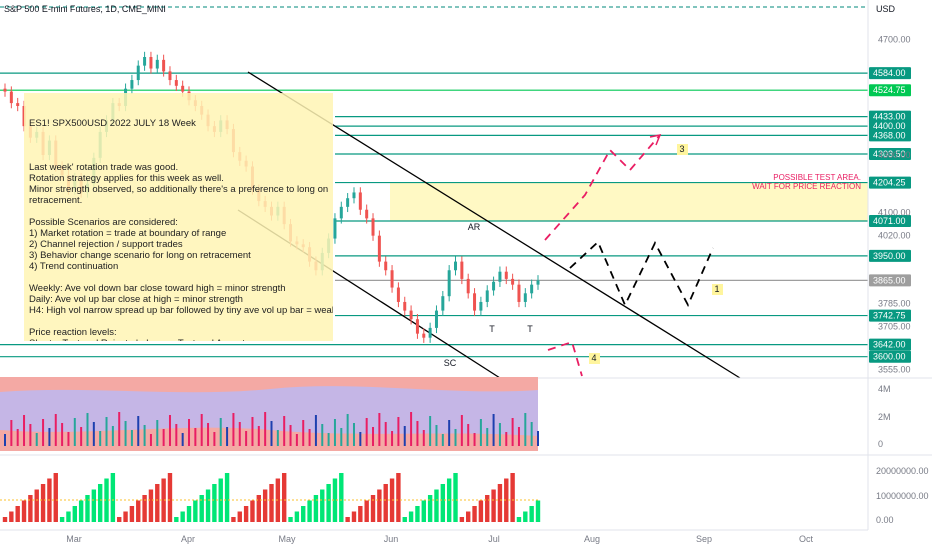  Describe the element at coordinates (494, 539) in the screenshot. I see `time-tick-label: Jul` at that location.